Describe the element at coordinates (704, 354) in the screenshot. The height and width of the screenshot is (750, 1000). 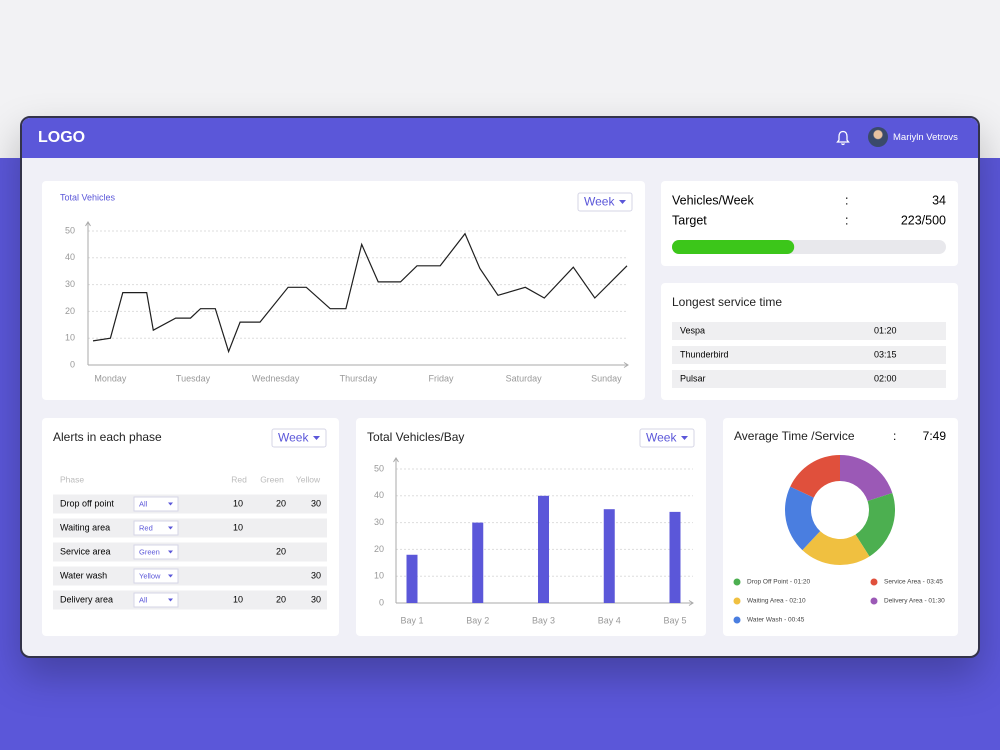
I see `vehicle-name: Thunderbird` at that location.